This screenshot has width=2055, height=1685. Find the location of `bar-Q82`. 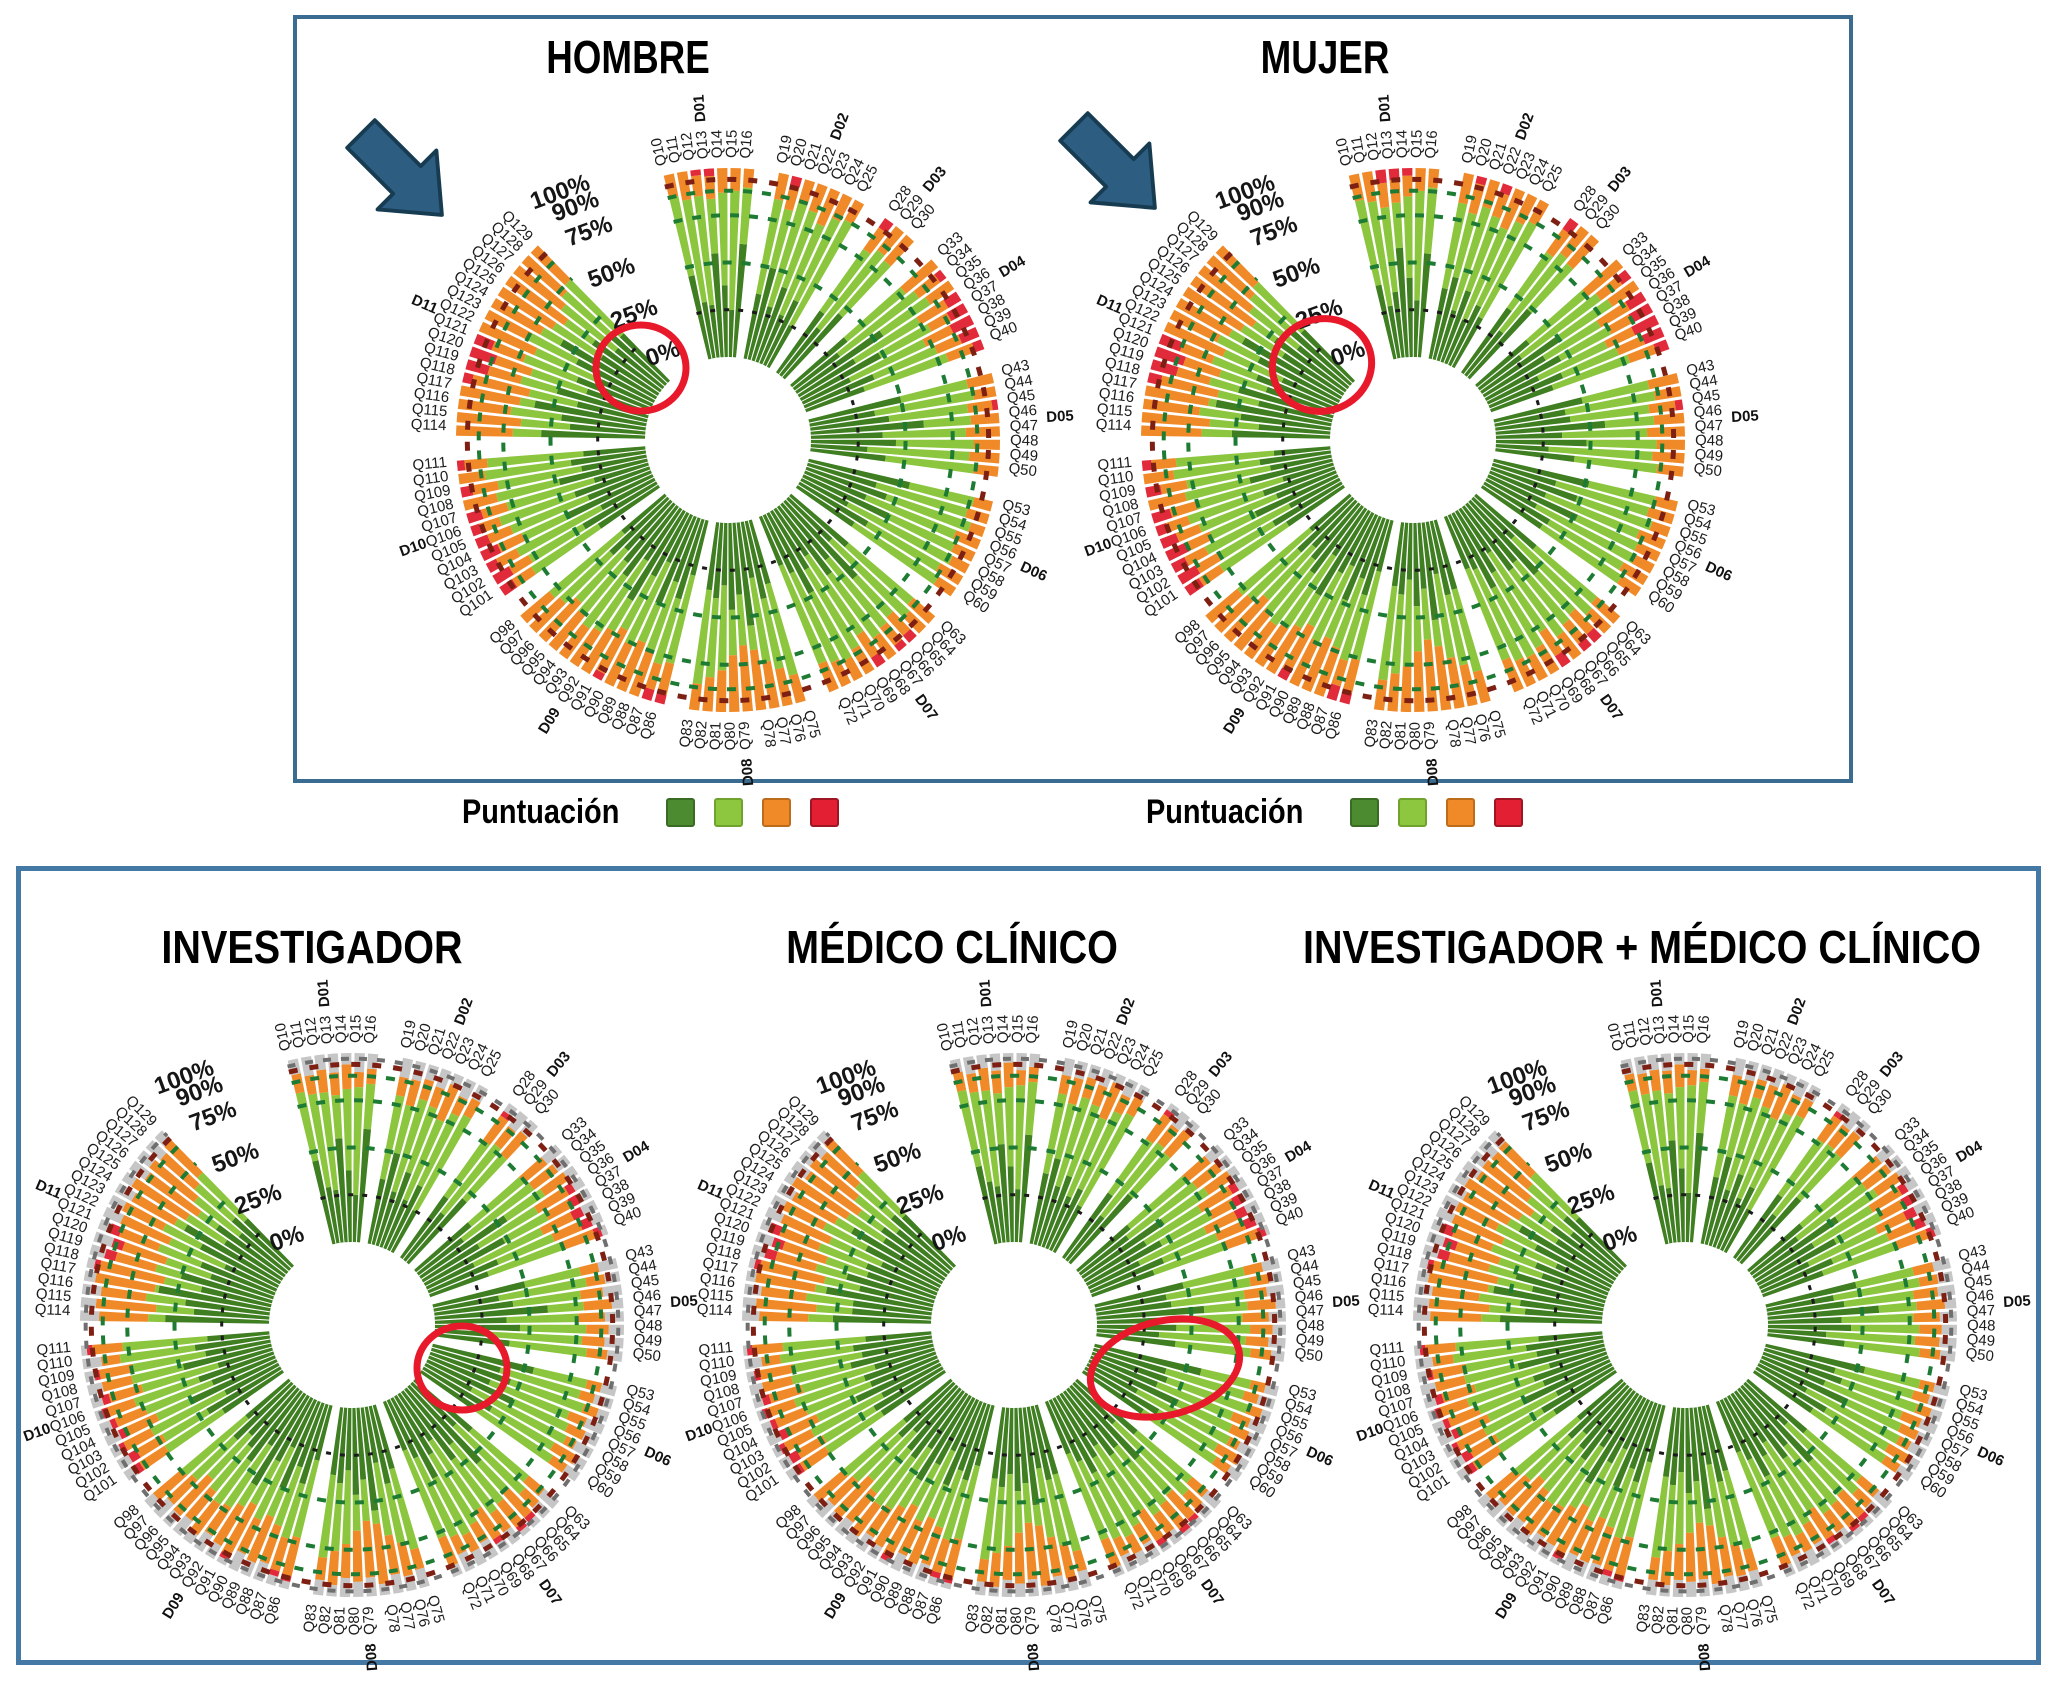

bar-Q82 is located at coordinates (337, 1502).